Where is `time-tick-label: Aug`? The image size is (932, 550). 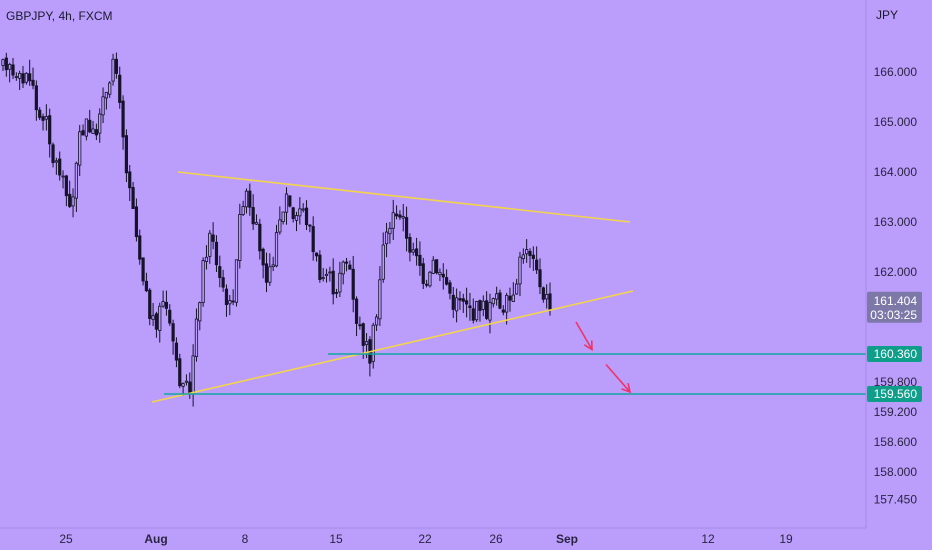 time-tick-label: Aug is located at coordinates (155, 539).